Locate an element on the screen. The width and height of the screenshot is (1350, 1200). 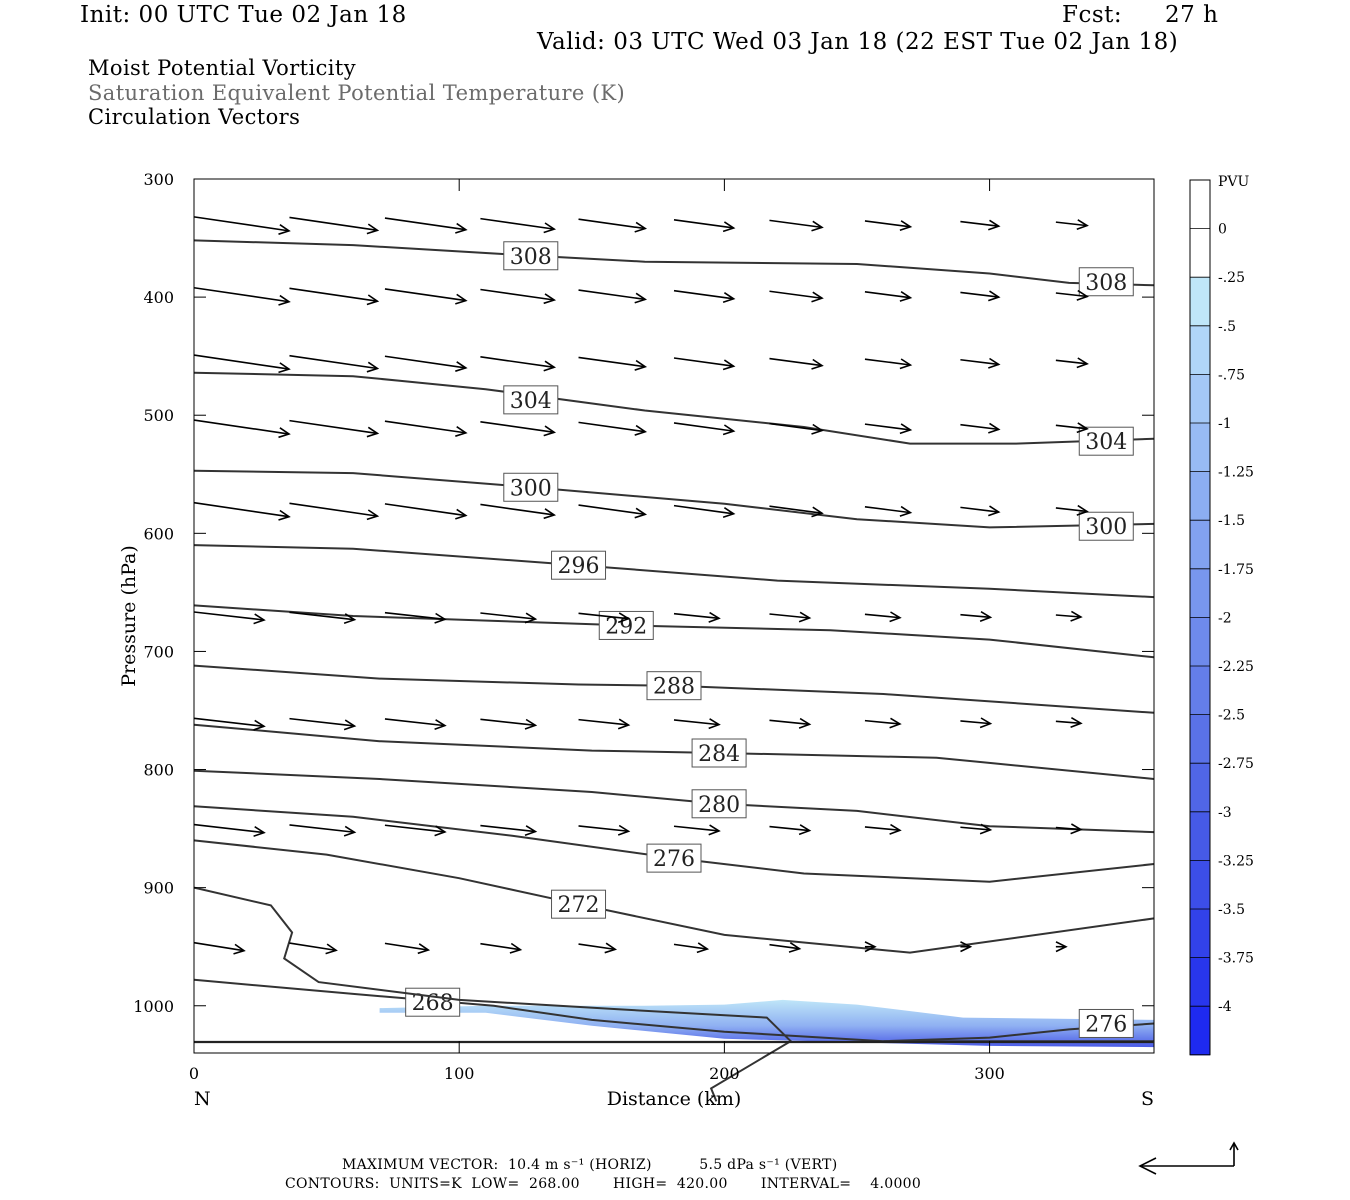
x-tick-label: 0 is located at coordinates (194, 1073).